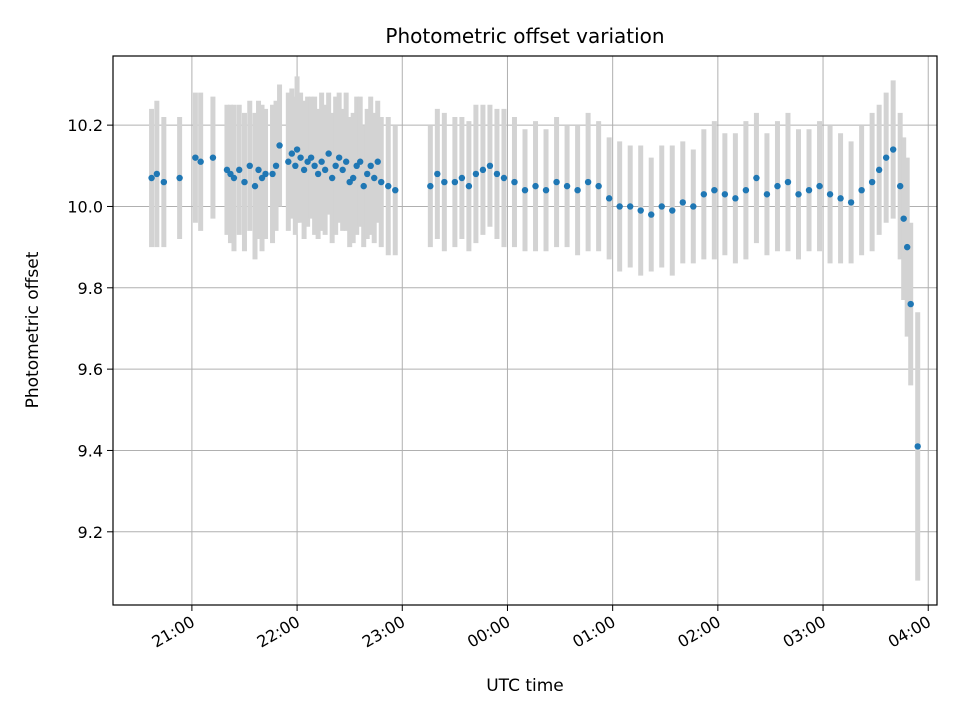 This screenshot has width=960, height=720. Describe the element at coordinates (488, 632) in the screenshot. I see `x-tick-label: 00:00` at that location.